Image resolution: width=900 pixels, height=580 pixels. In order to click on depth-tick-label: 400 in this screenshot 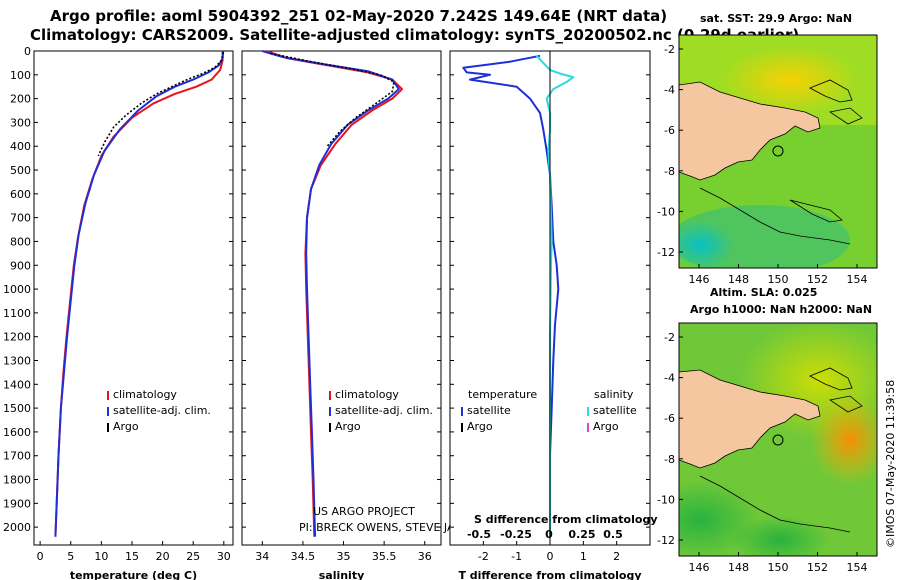, I will do `click(20, 146)`.